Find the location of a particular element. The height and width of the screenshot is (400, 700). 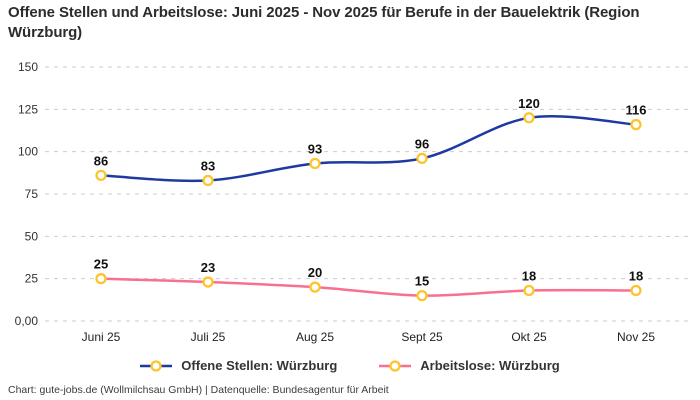

x-tick-label: Nov 25 is located at coordinates (636, 337).